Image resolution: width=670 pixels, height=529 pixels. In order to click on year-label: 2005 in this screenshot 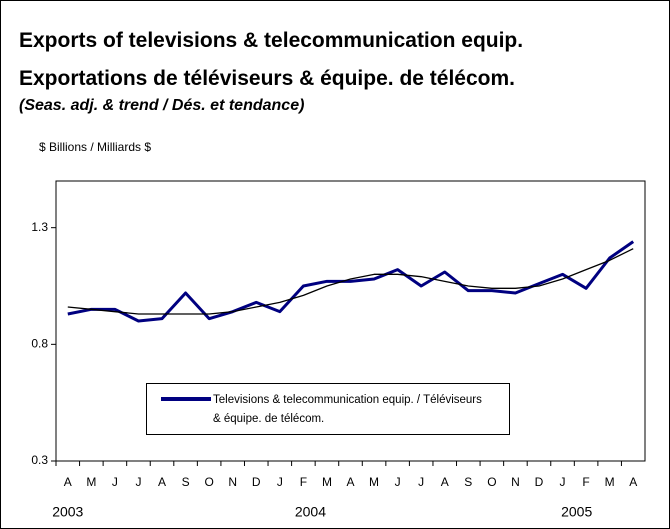, I will do `click(576, 512)`.